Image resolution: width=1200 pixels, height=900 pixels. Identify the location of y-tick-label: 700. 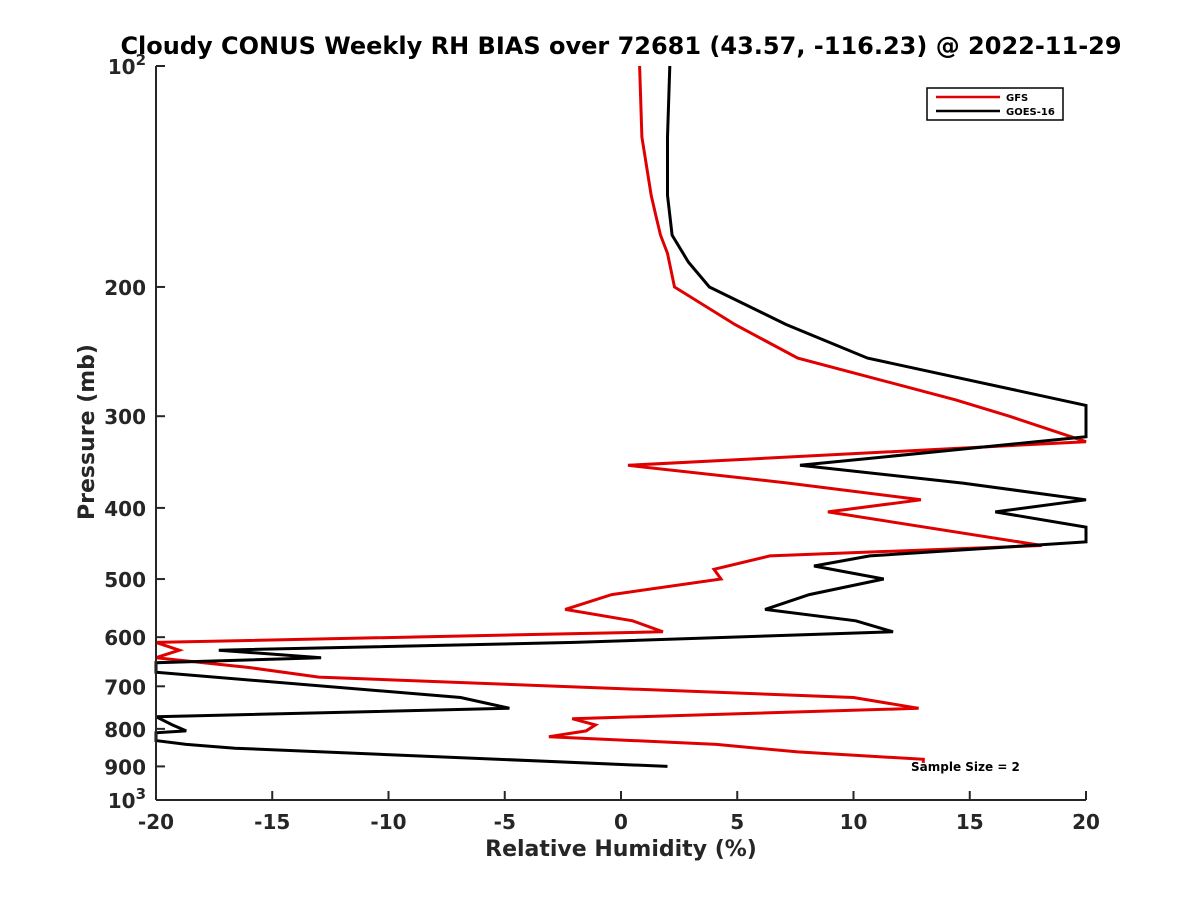
(125, 687).